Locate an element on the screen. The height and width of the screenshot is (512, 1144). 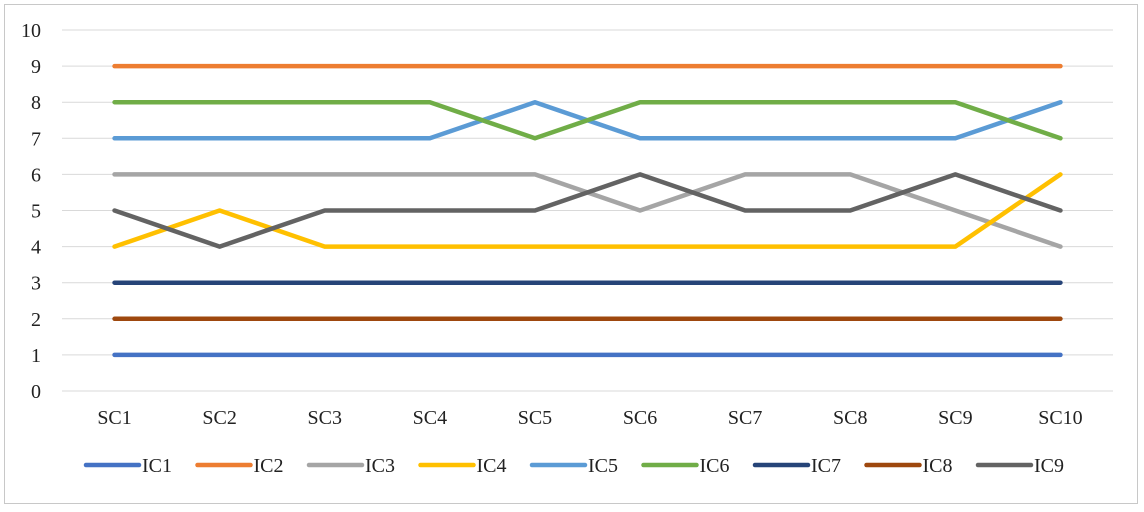
legend-item-ic8: IC8 is located at coordinates (908, 466).